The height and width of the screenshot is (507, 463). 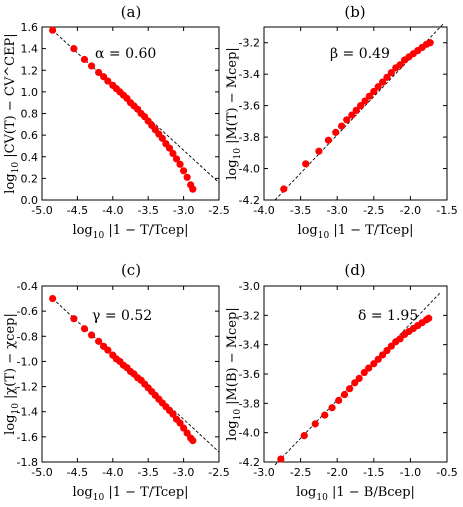 I want to click on panel-c-x-tick-label: -3.5, so click(x=147, y=472).